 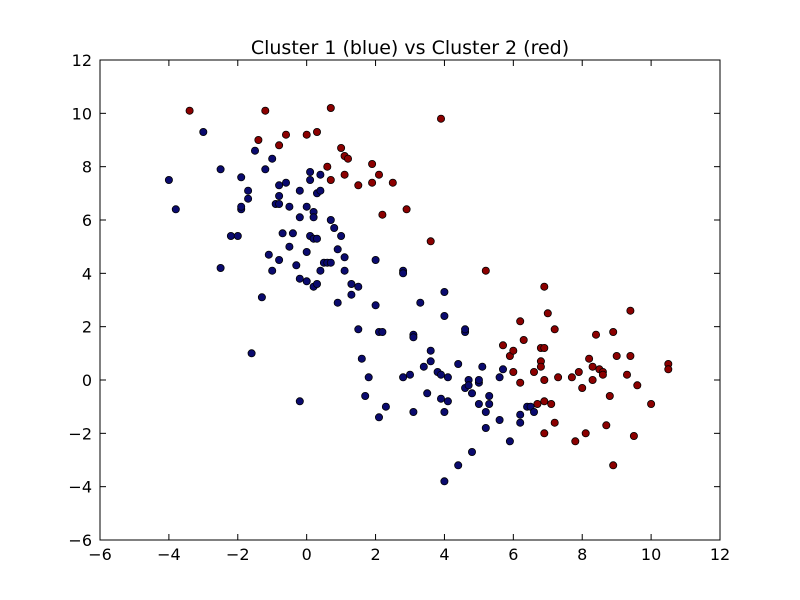 I want to click on x-tick-label: −6, so click(x=100, y=554).